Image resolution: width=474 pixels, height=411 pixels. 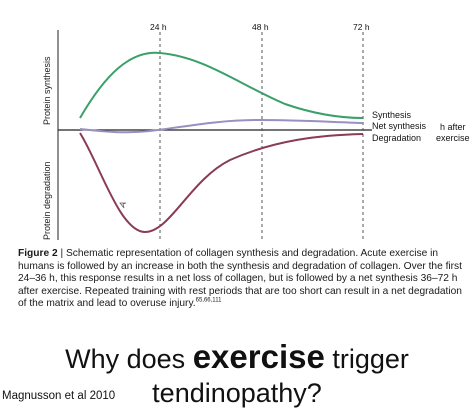 I want to click on degradation-curve, so click(x=221, y=183).